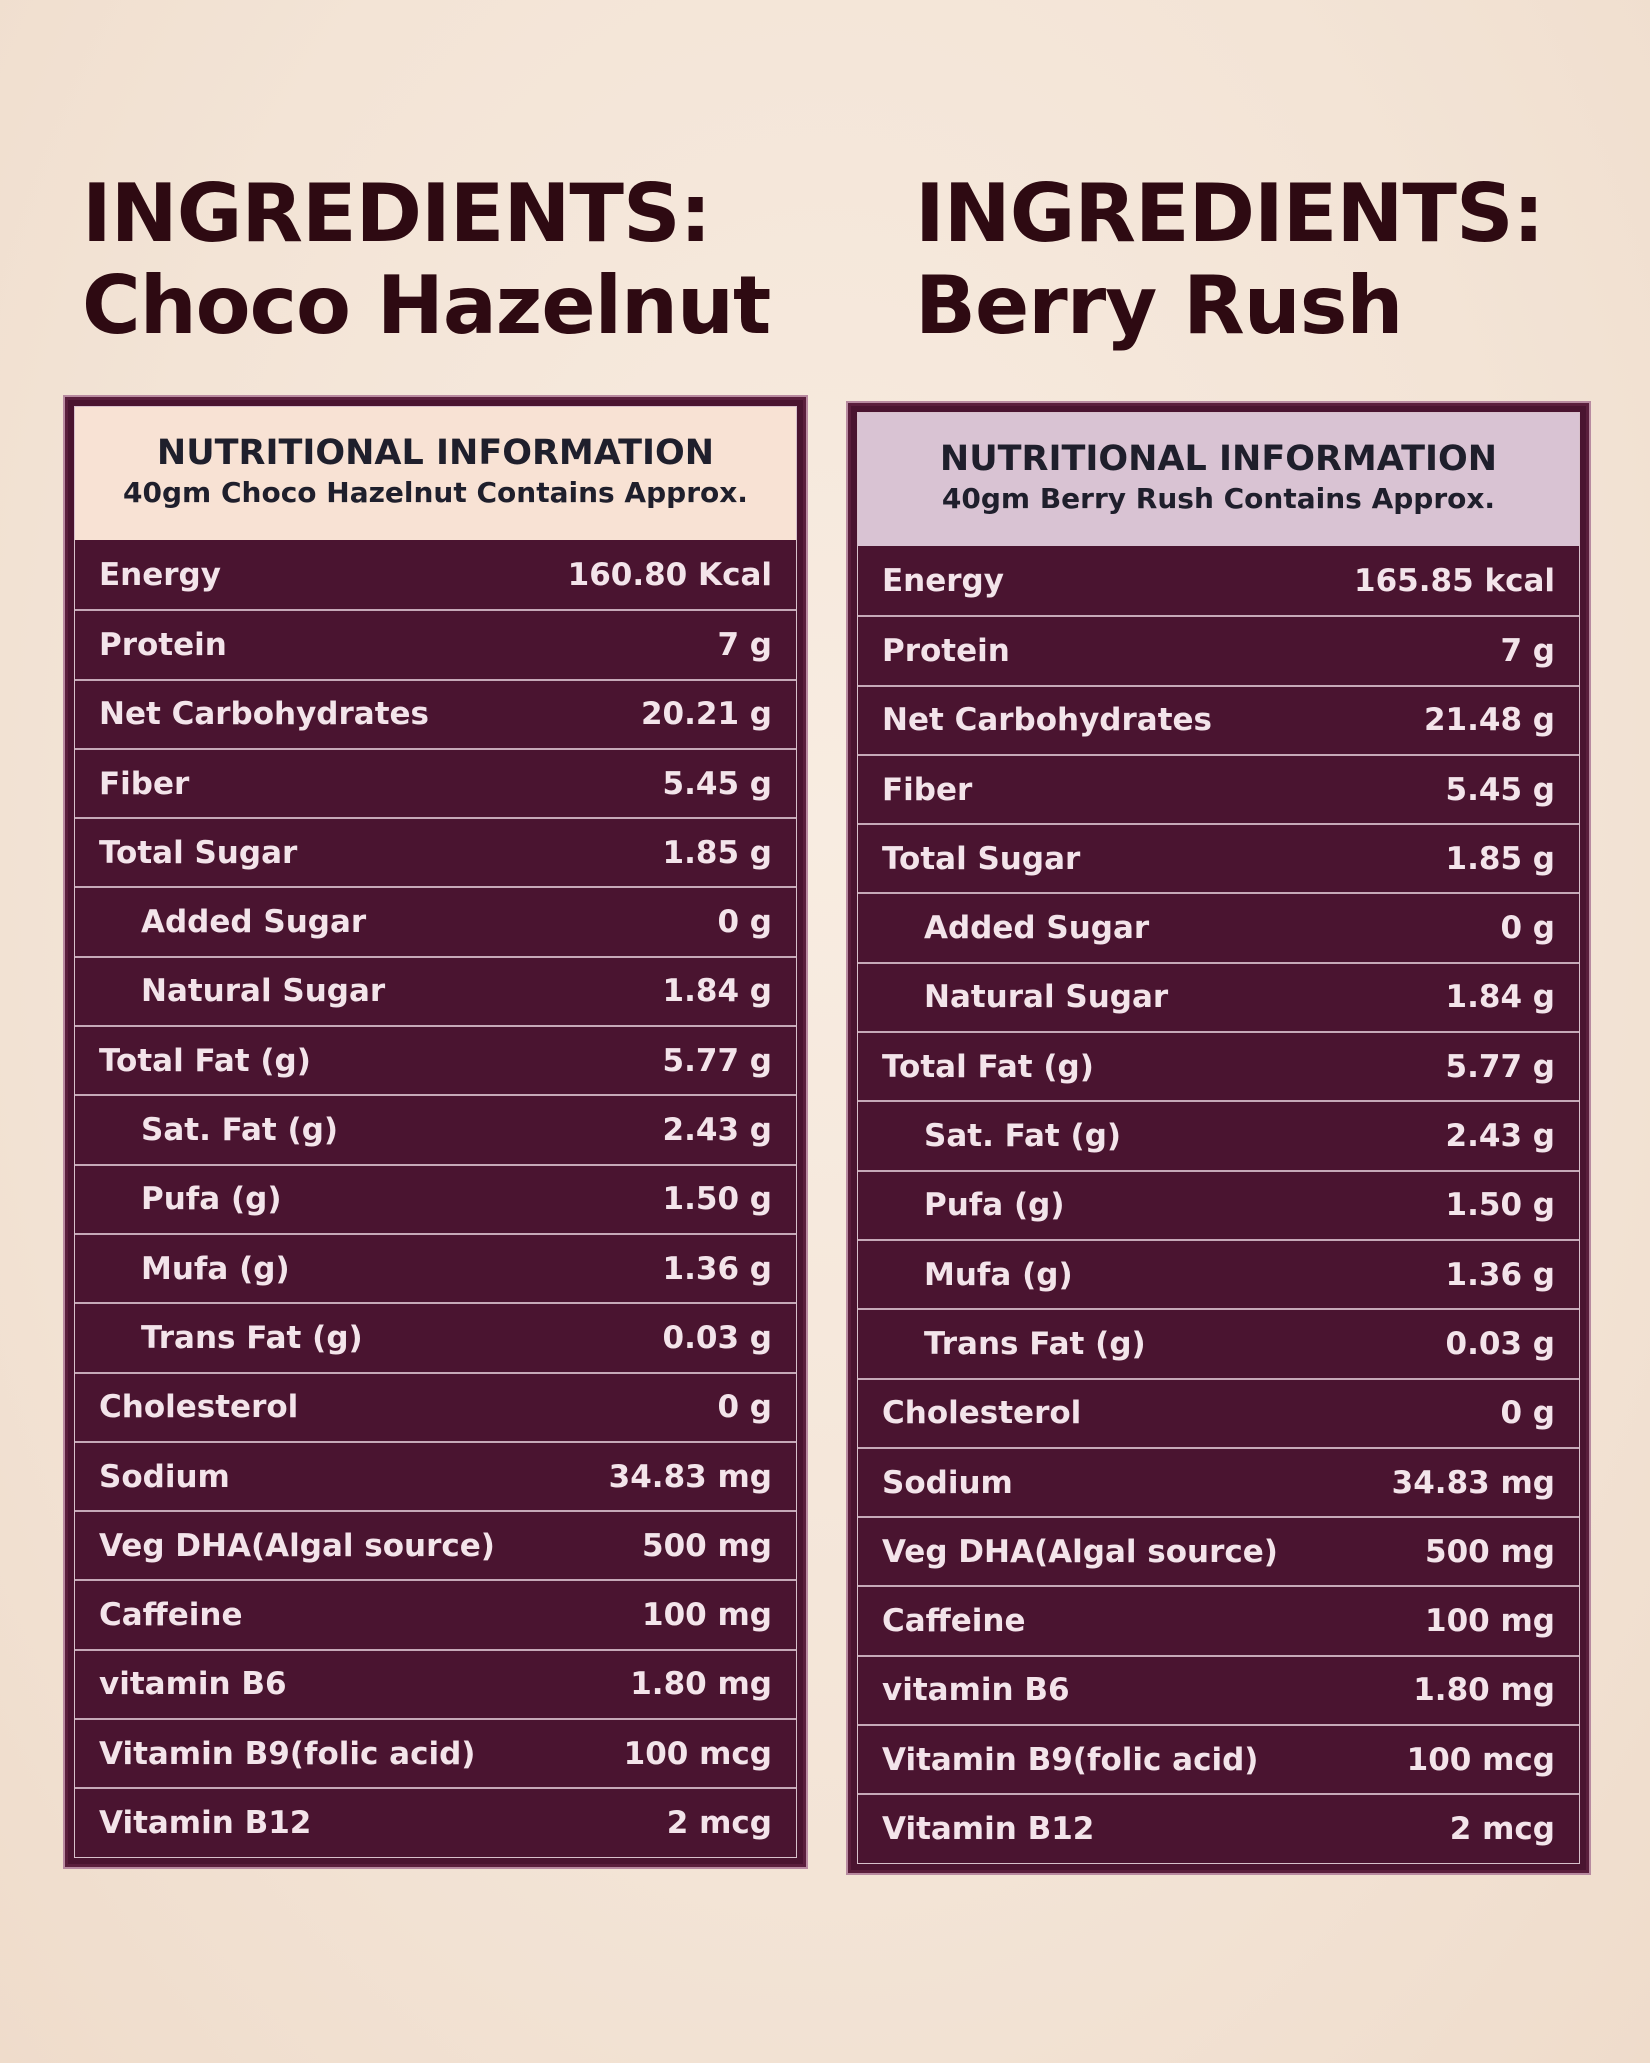 The width and height of the screenshot is (1650, 2063). I want to click on nutrient-value: 1.80 mg, so click(1484, 1690).